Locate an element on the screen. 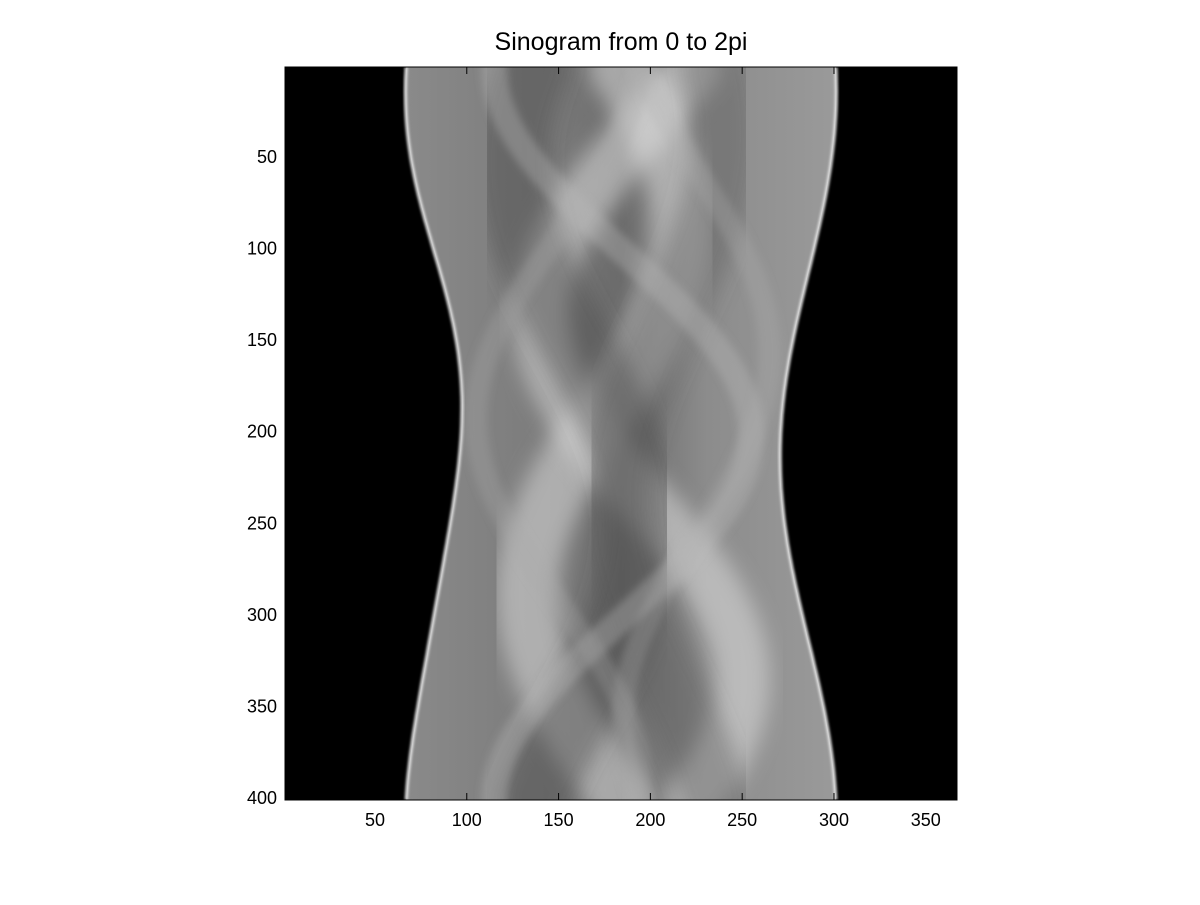 The image size is (1200, 905). x-tick-label: 150 is located at coordinates (559, 820).